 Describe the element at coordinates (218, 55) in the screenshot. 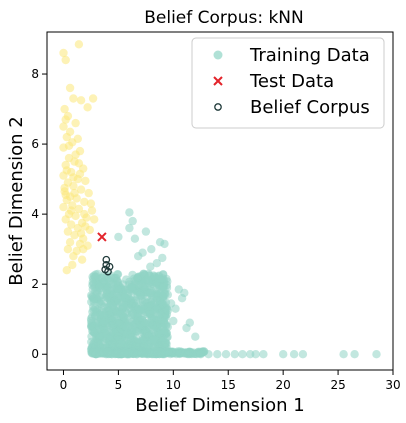

I see `legend-marker-training` at that location.